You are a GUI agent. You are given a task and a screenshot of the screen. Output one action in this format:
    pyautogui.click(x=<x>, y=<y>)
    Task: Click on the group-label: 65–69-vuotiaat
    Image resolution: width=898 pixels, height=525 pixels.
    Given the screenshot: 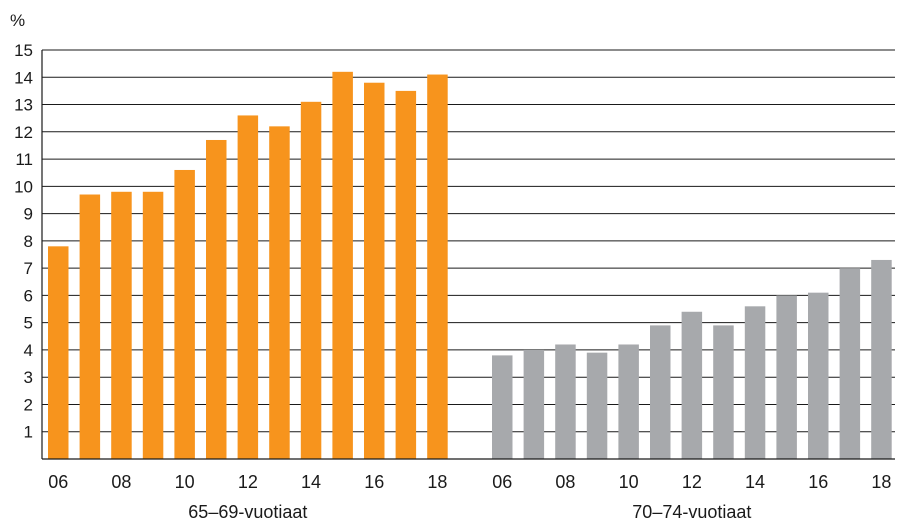 What is the action you would take?
    pyautogui.click(x=247, y=512)
    